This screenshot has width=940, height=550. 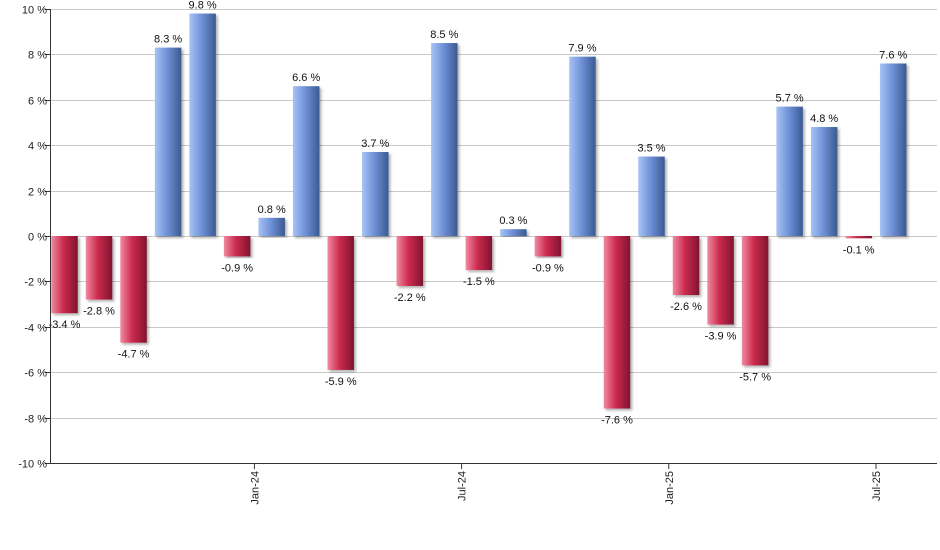 I want to click on bar-data-label: 3.5 %, so click(x=651, y=149).